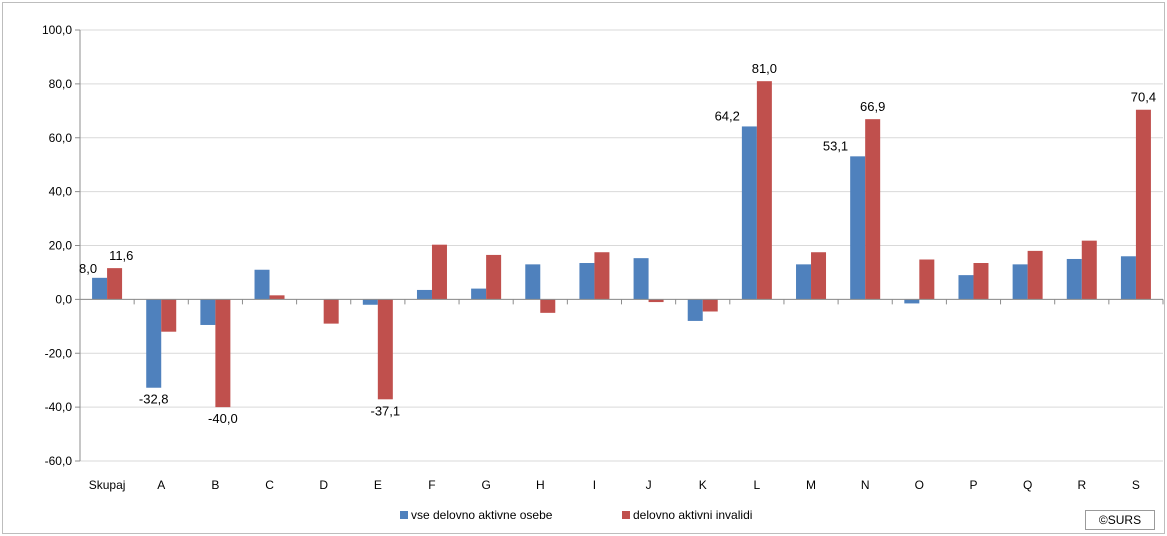  I want to click on y-tick-label: 0,0, so click(63, 299).